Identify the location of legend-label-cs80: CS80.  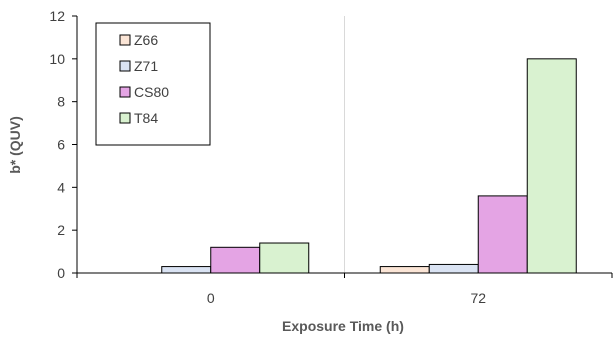
(151, 92).